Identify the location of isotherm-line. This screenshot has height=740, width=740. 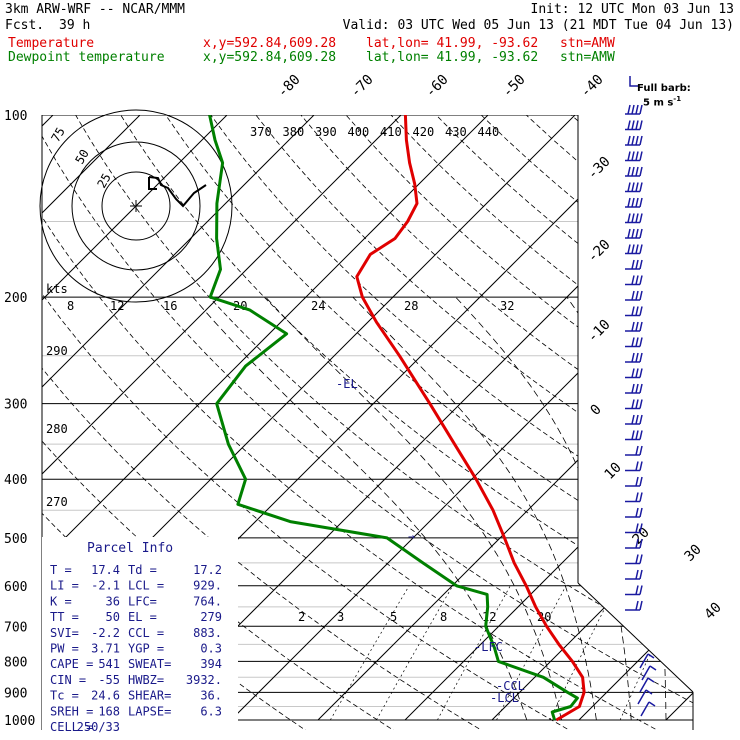
(635, 418).